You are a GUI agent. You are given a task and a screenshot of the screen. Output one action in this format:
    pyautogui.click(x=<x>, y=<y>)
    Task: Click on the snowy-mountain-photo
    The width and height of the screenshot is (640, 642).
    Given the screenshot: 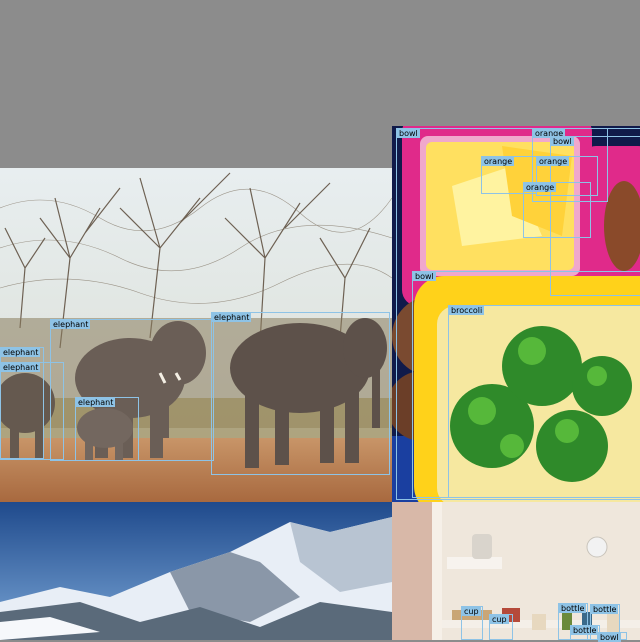 What is the action you would take?
    pyautogui.click(x=196, y=571)
    